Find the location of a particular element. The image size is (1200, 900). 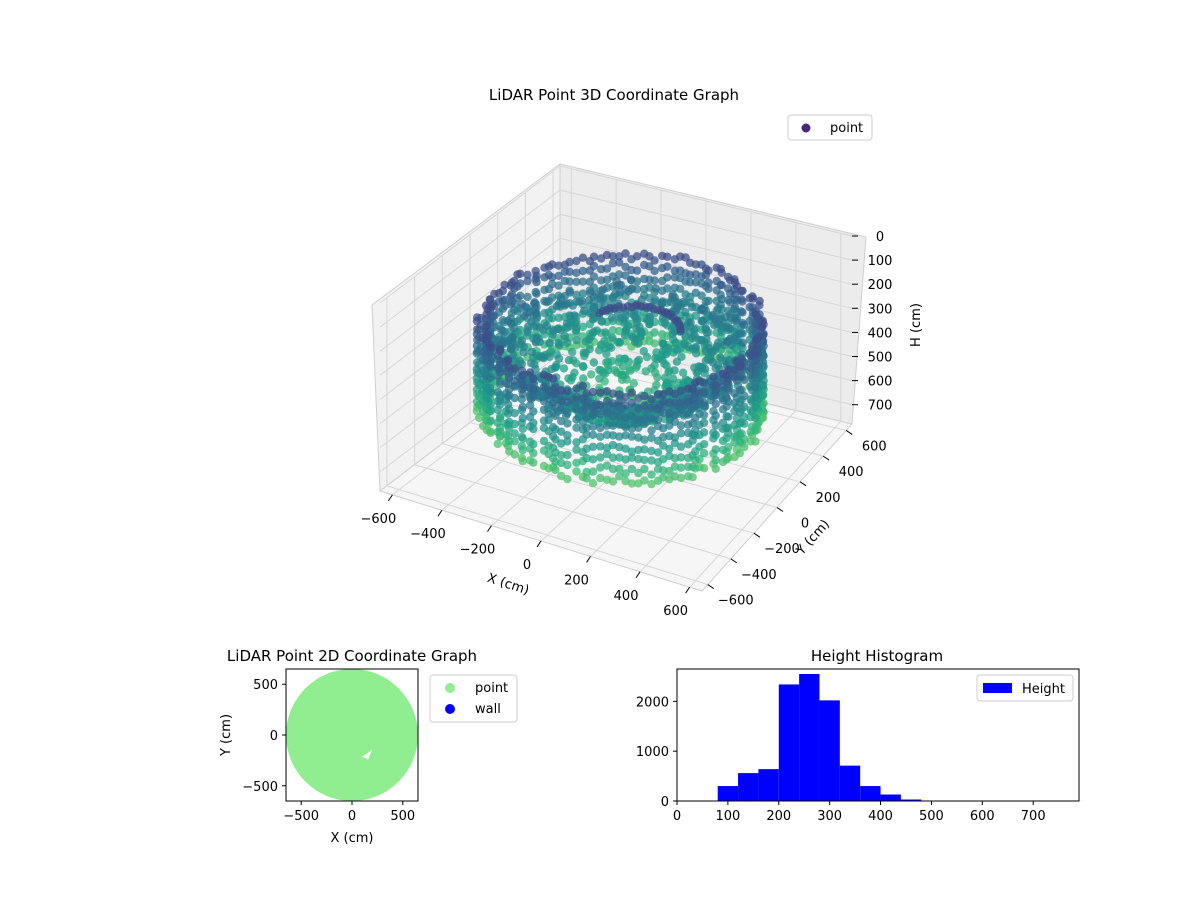

chart-3d-y-label: Y (cm) is located at coordinates (813, 538).